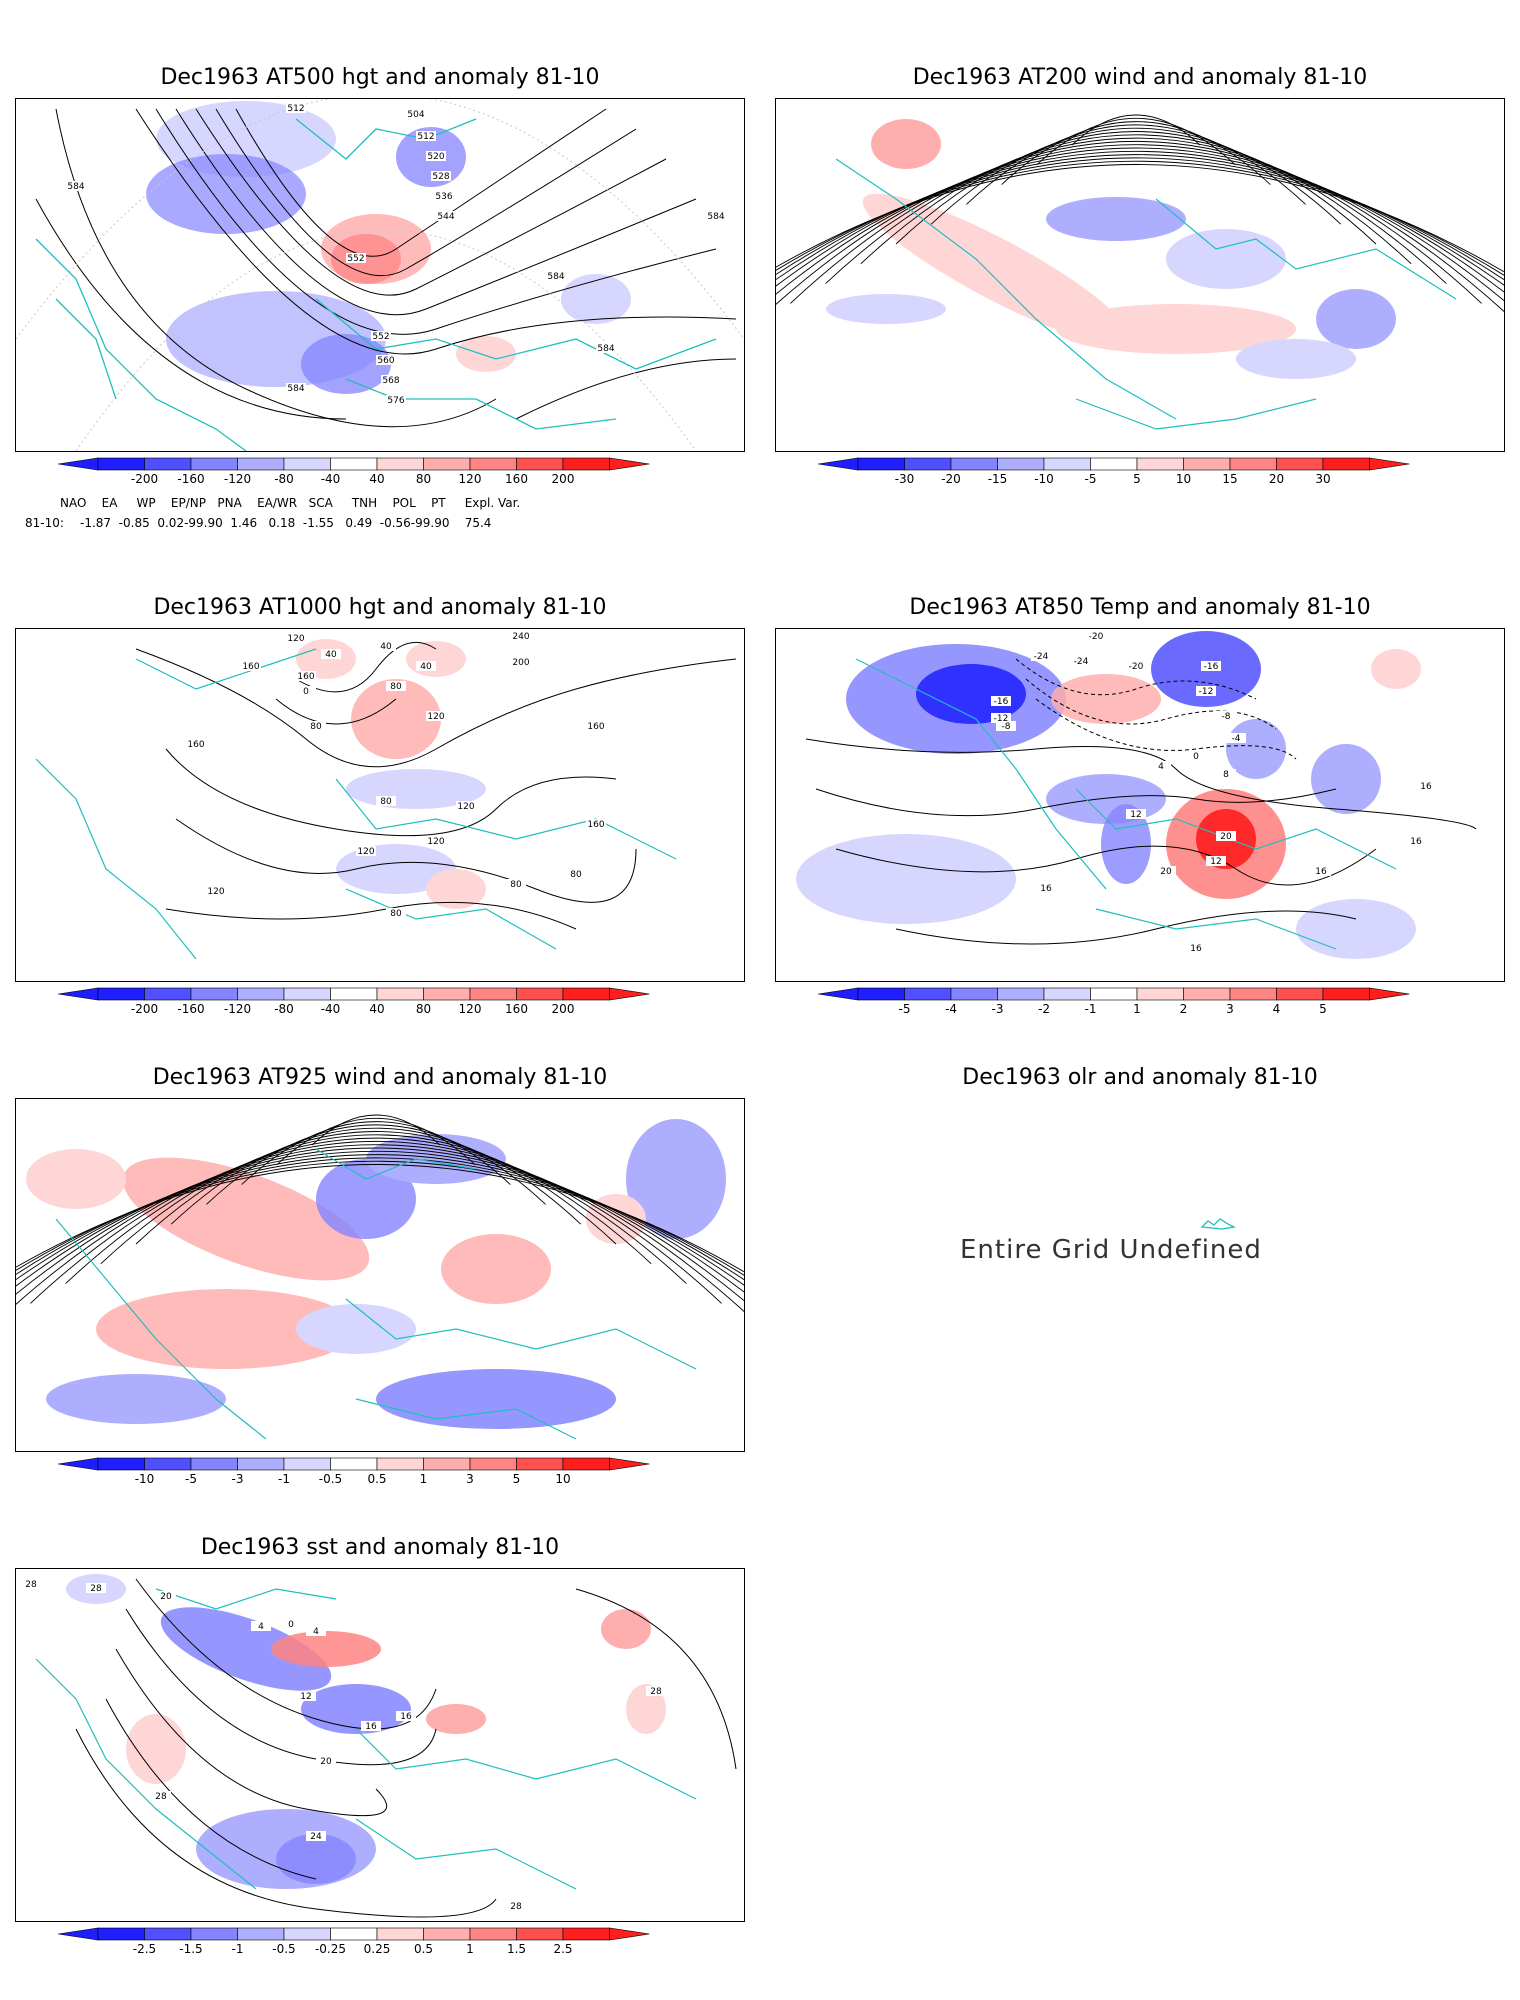  I want to click on colorbar-tick-label: -0.5, so click(330, 1479).